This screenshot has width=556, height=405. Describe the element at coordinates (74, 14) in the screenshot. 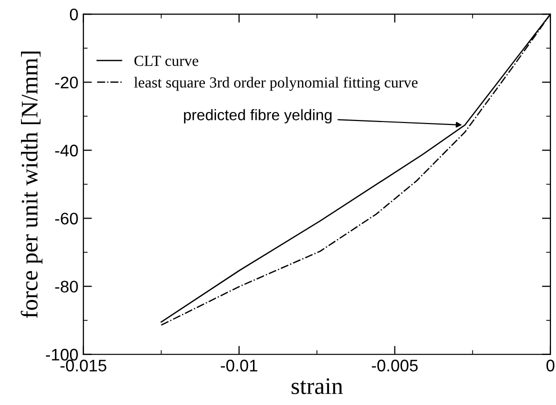

I see `y-tick-label: 0` at that location.